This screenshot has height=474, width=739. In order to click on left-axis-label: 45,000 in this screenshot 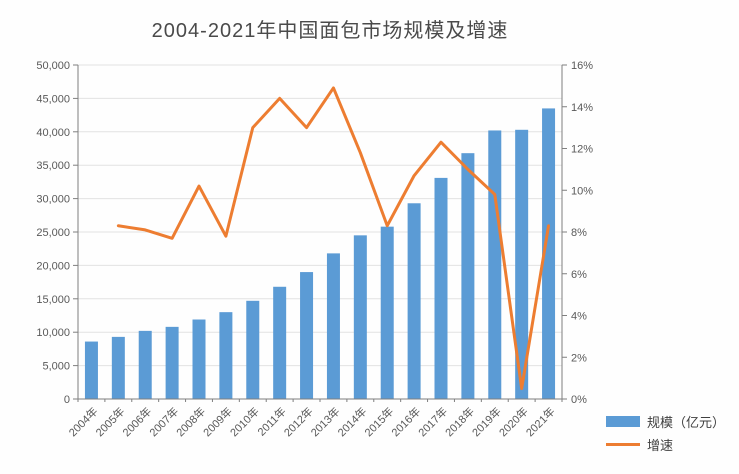, I will do `click(53, 99)`.